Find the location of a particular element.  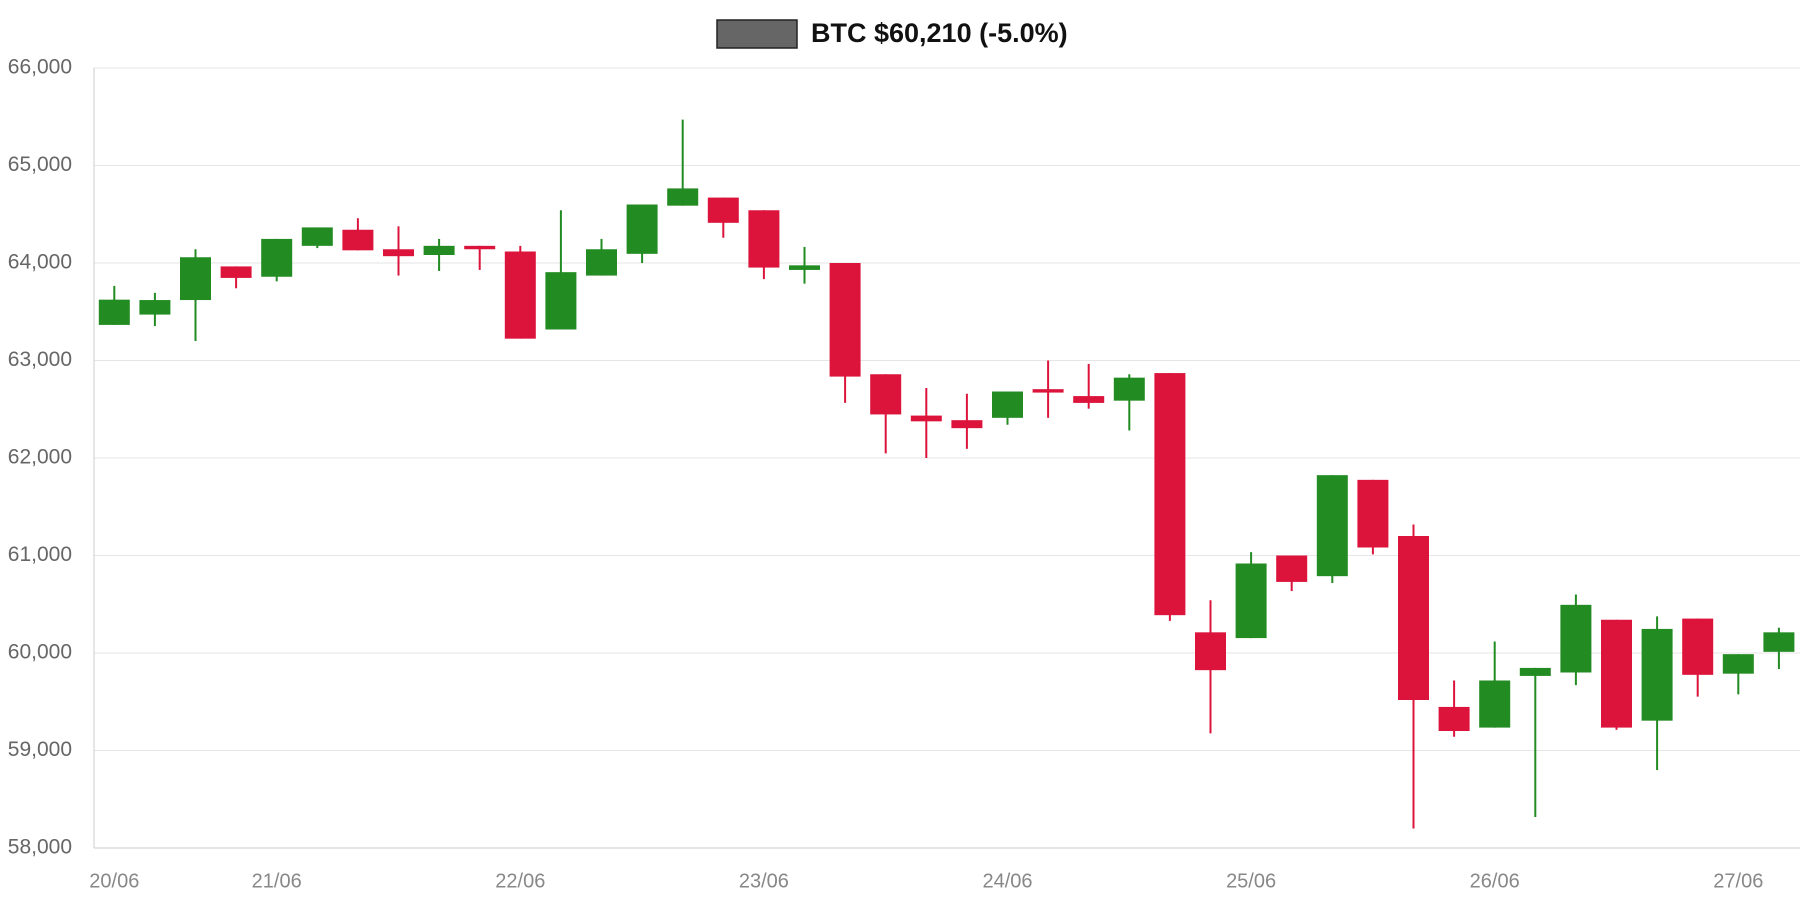

y-tick-label: 64,000 is located at coordinates (40, 262).